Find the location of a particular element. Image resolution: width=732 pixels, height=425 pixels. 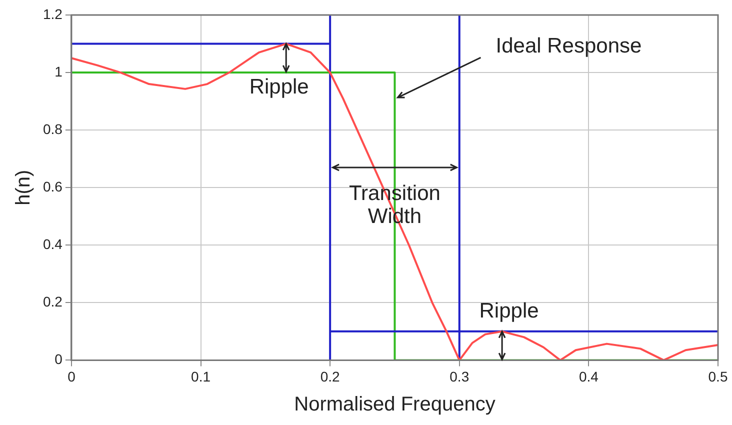

y-tick-label: 1 is located at coordinates (58, 71).